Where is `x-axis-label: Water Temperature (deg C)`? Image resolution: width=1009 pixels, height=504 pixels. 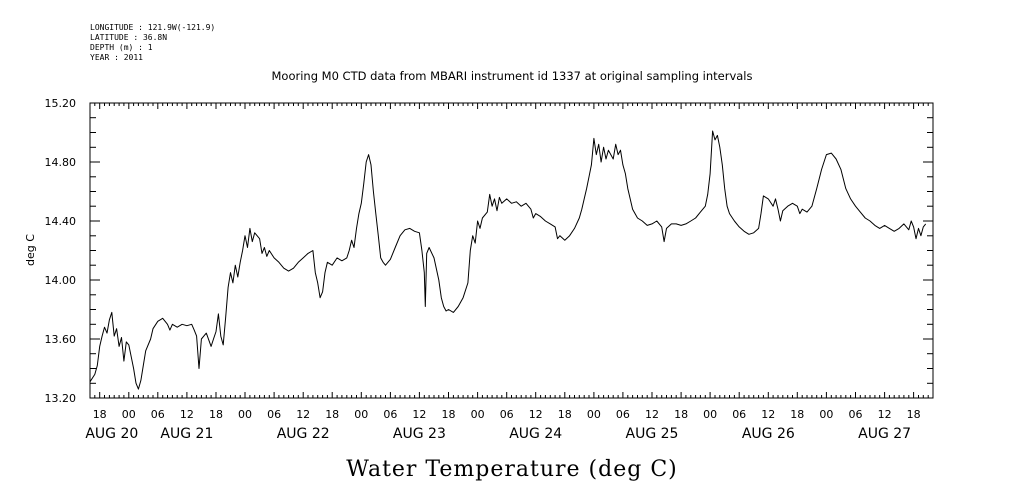
x-axis-label: Water Temperature (deg C) is located at coordinates (512, 469).